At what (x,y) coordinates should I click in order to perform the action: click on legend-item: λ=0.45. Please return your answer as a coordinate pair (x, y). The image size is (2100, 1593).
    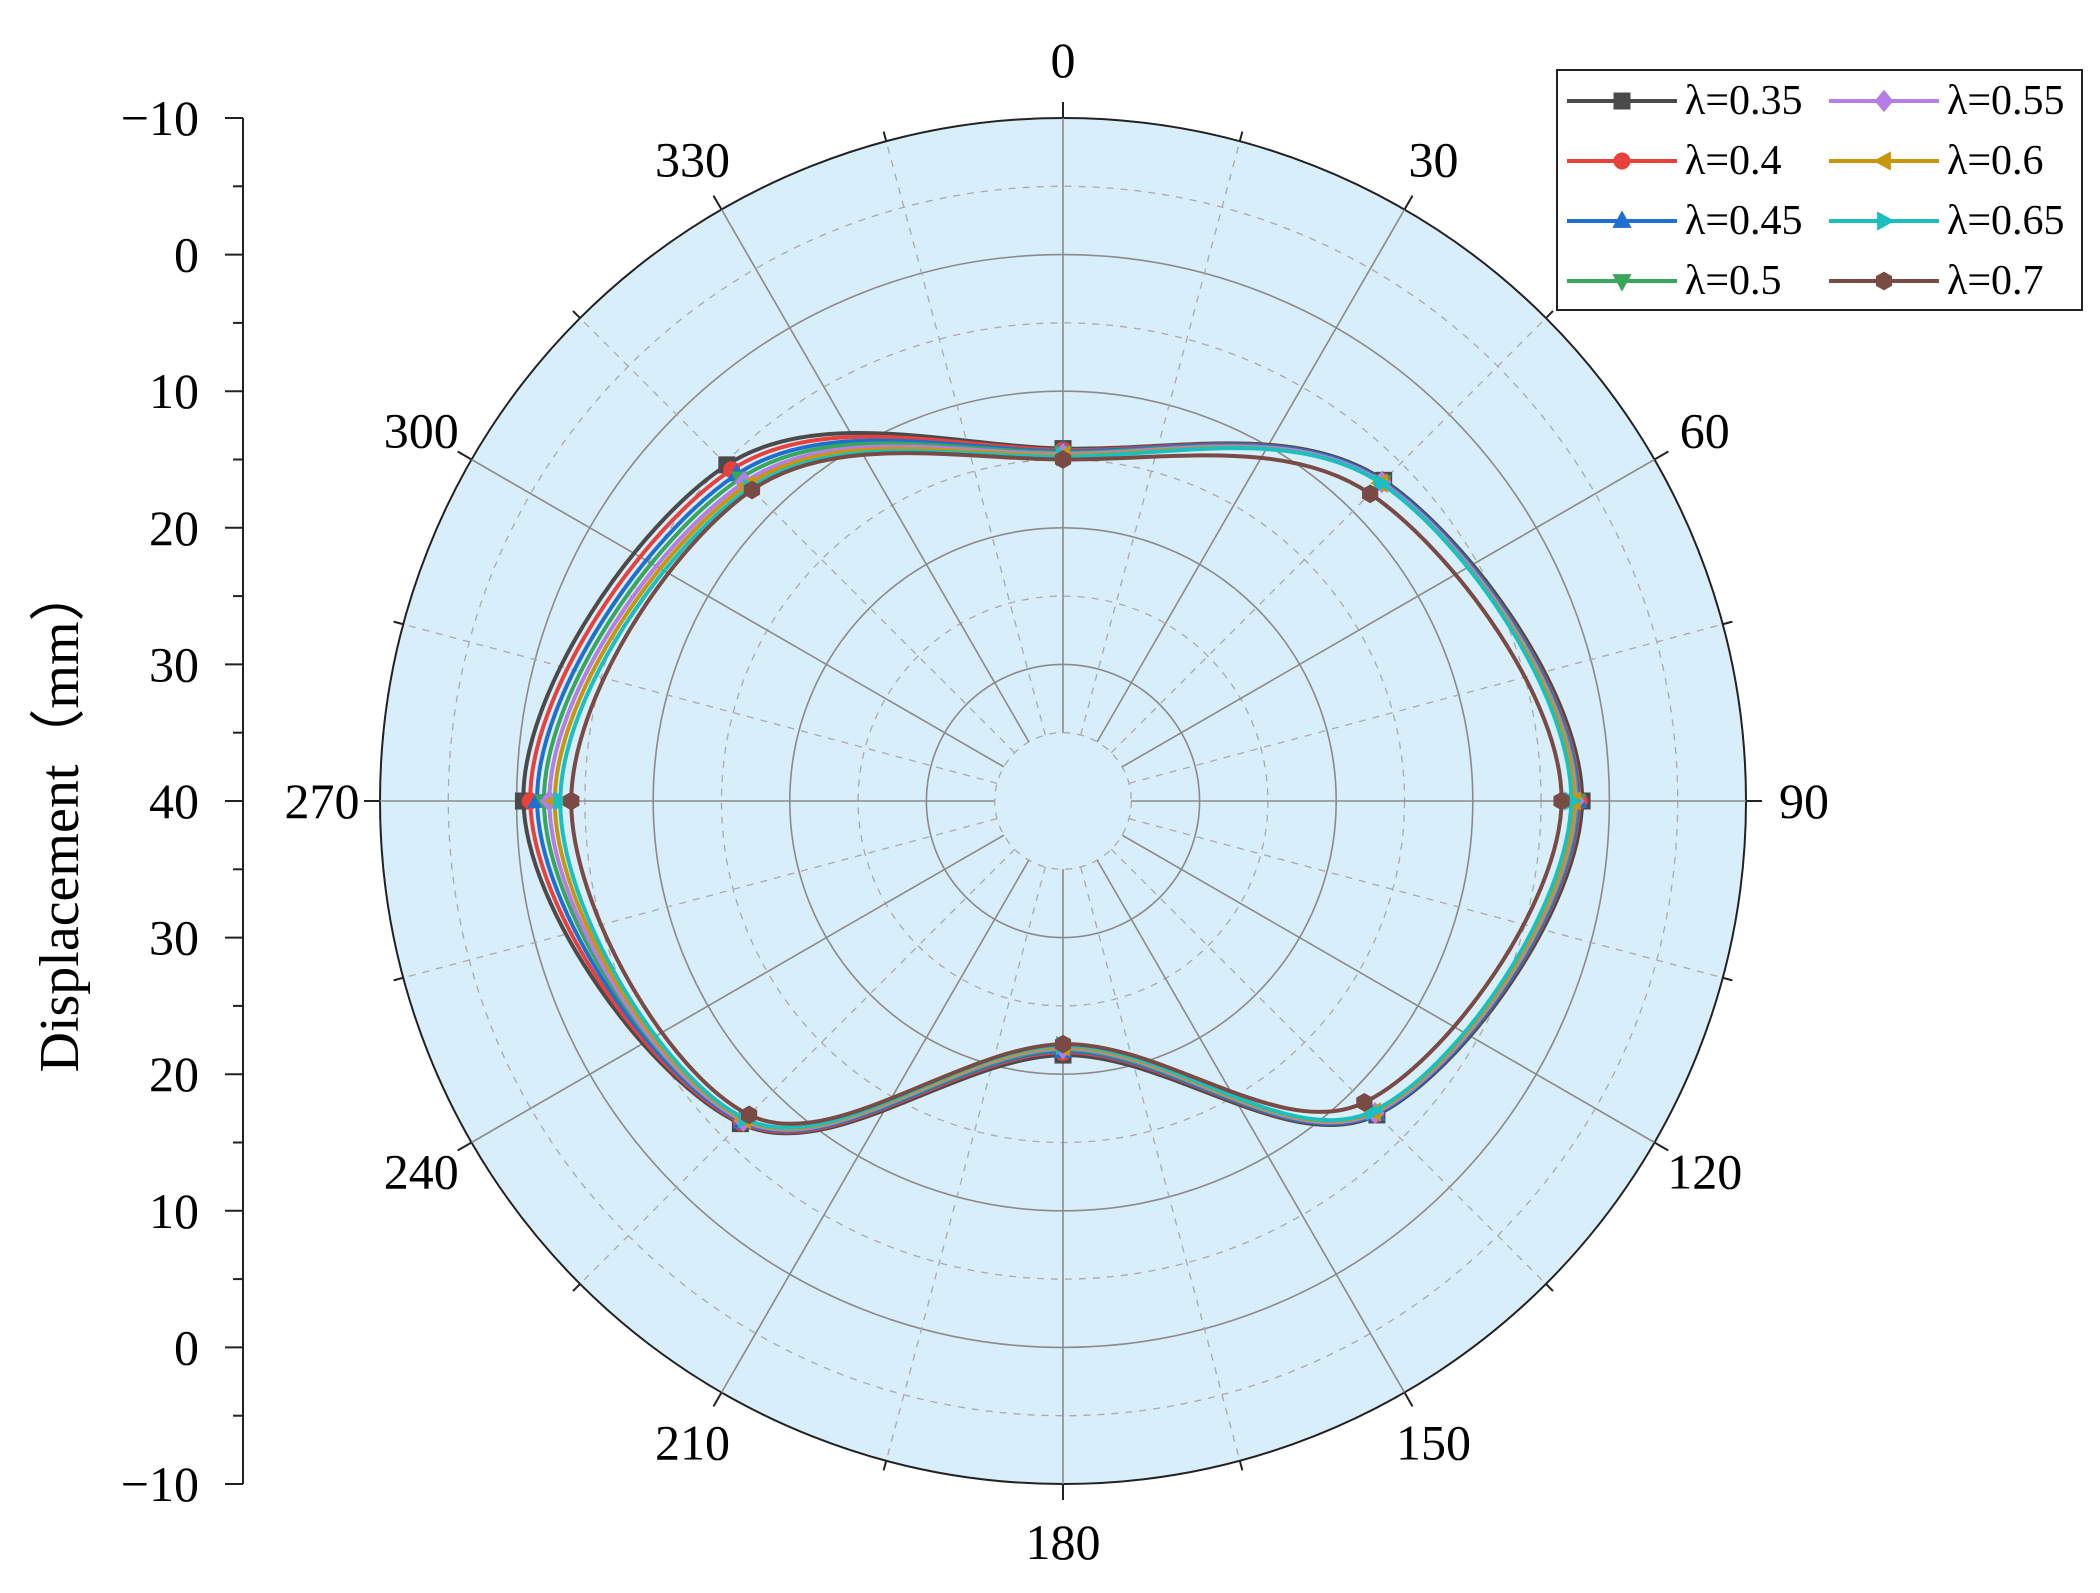
    Looking at the image, I should click on (1685, 221).